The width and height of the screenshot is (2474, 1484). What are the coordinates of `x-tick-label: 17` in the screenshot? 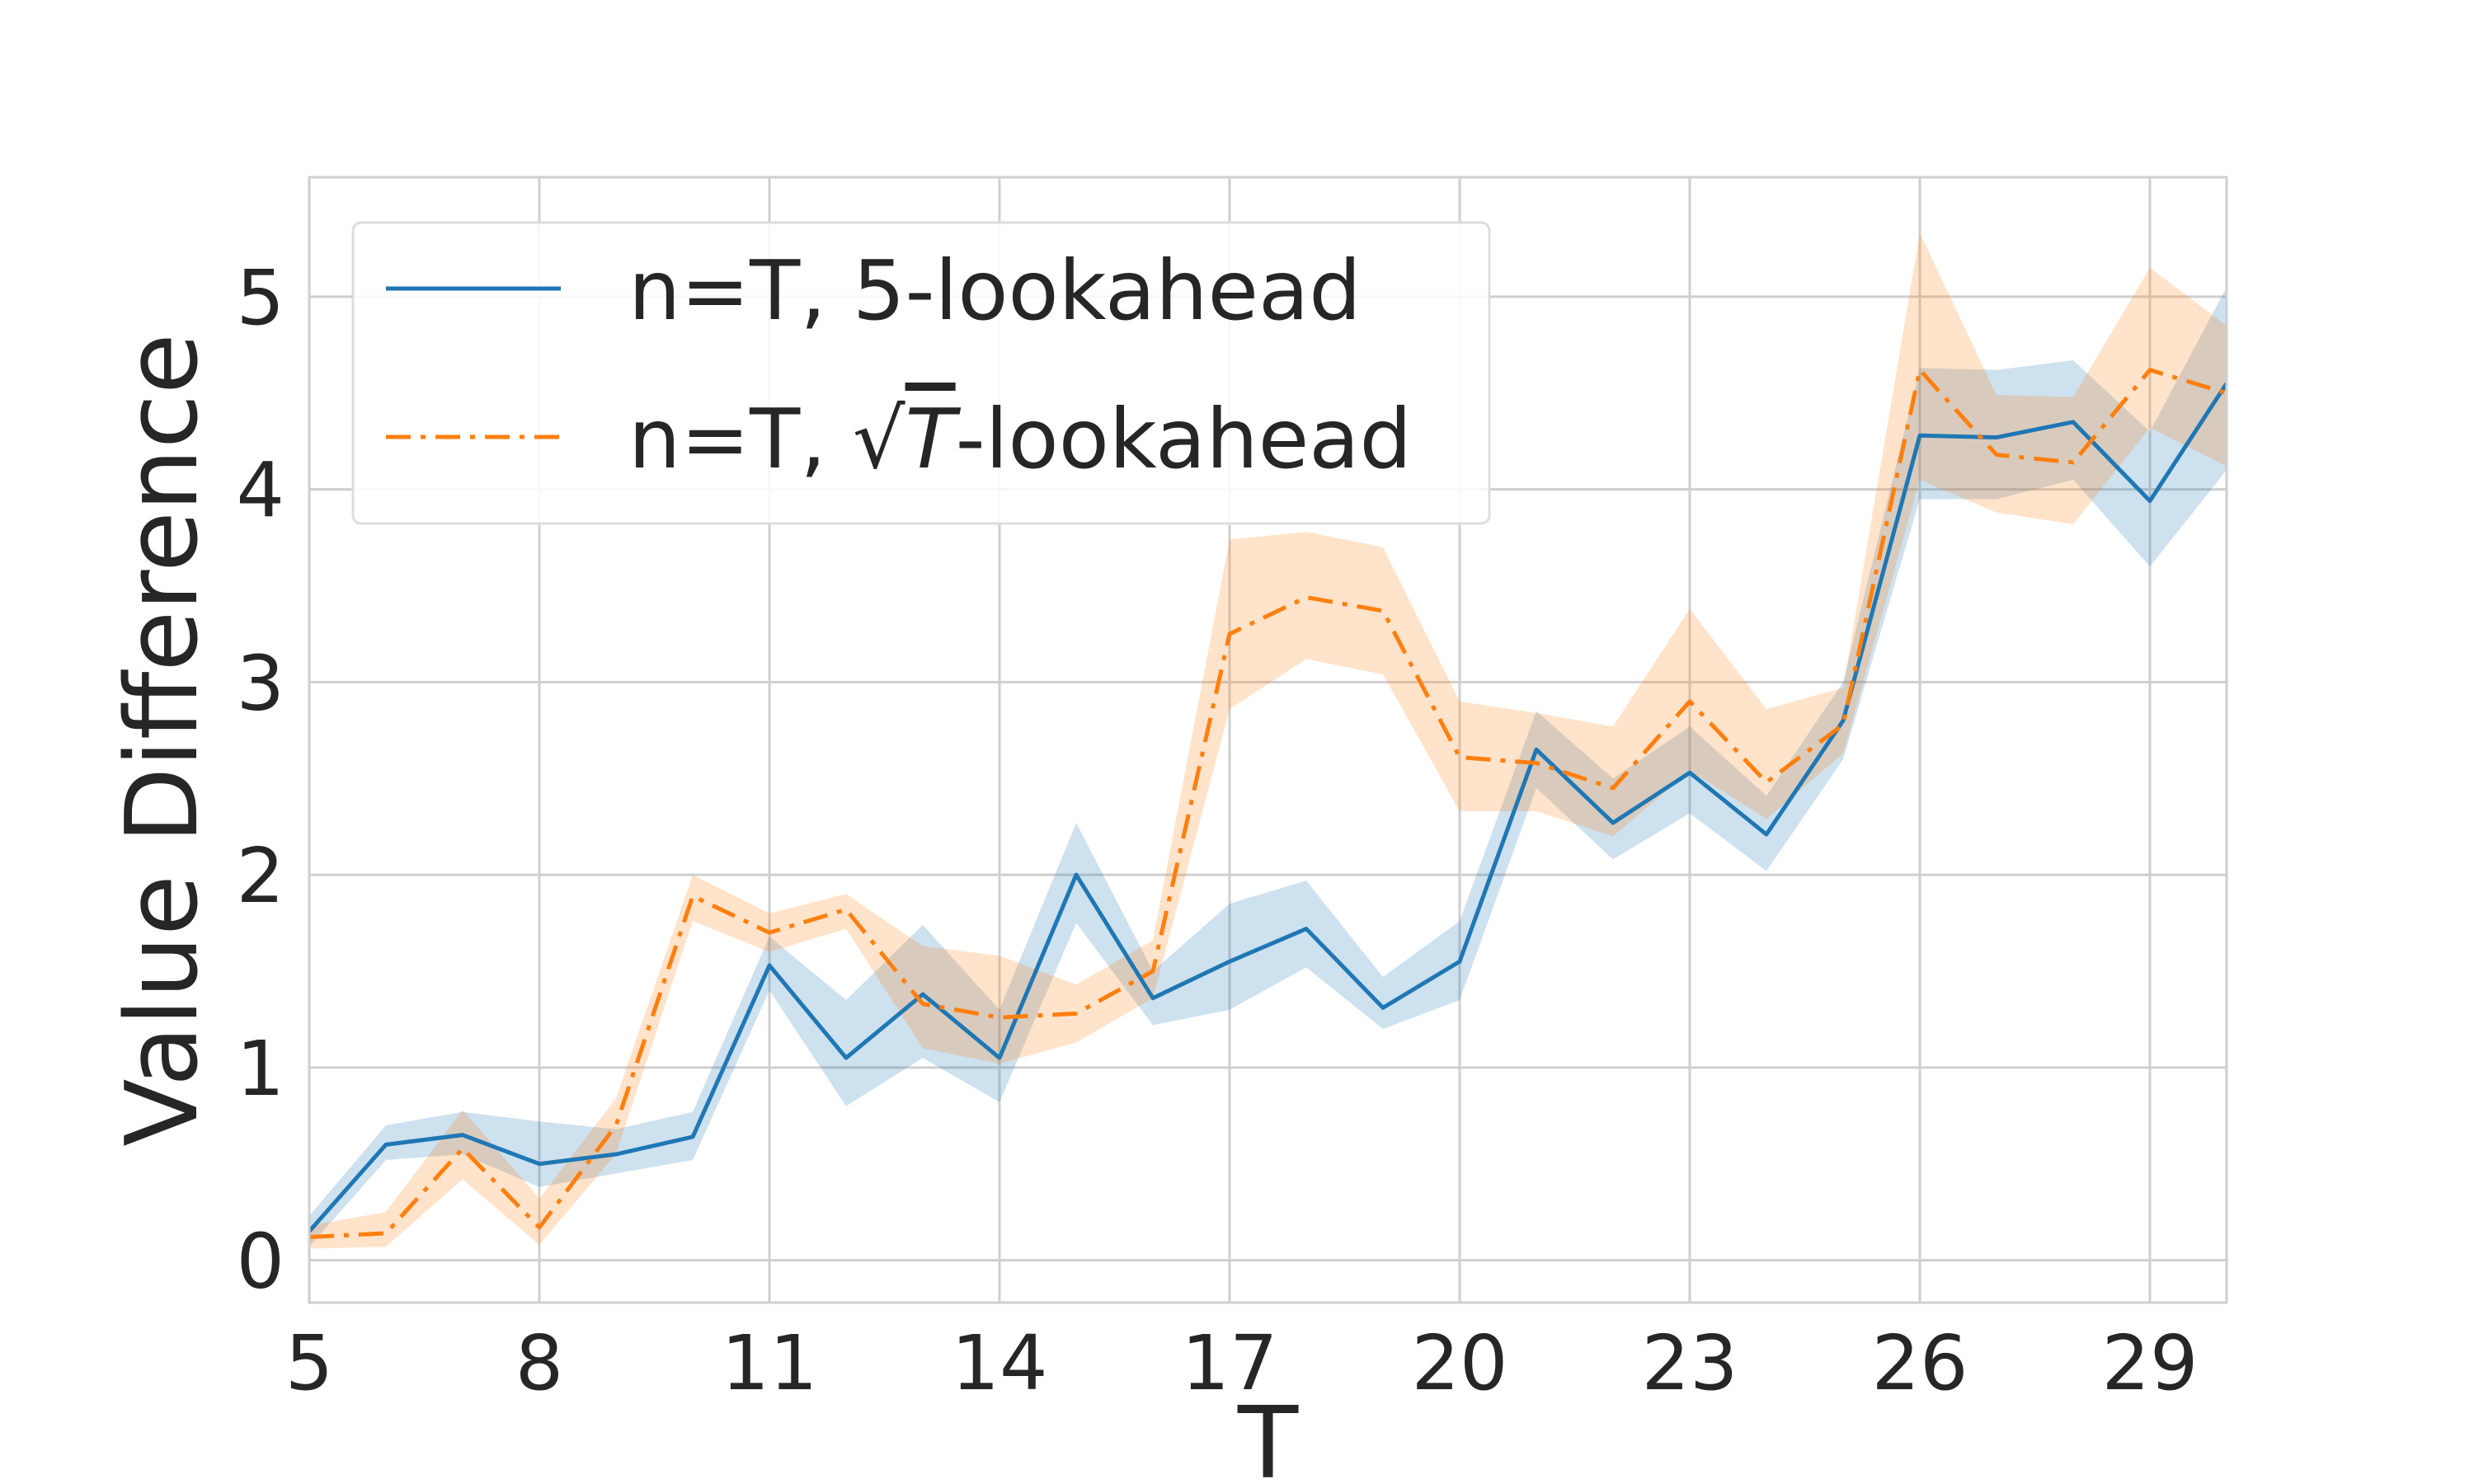 It's located at (1229, 1363).